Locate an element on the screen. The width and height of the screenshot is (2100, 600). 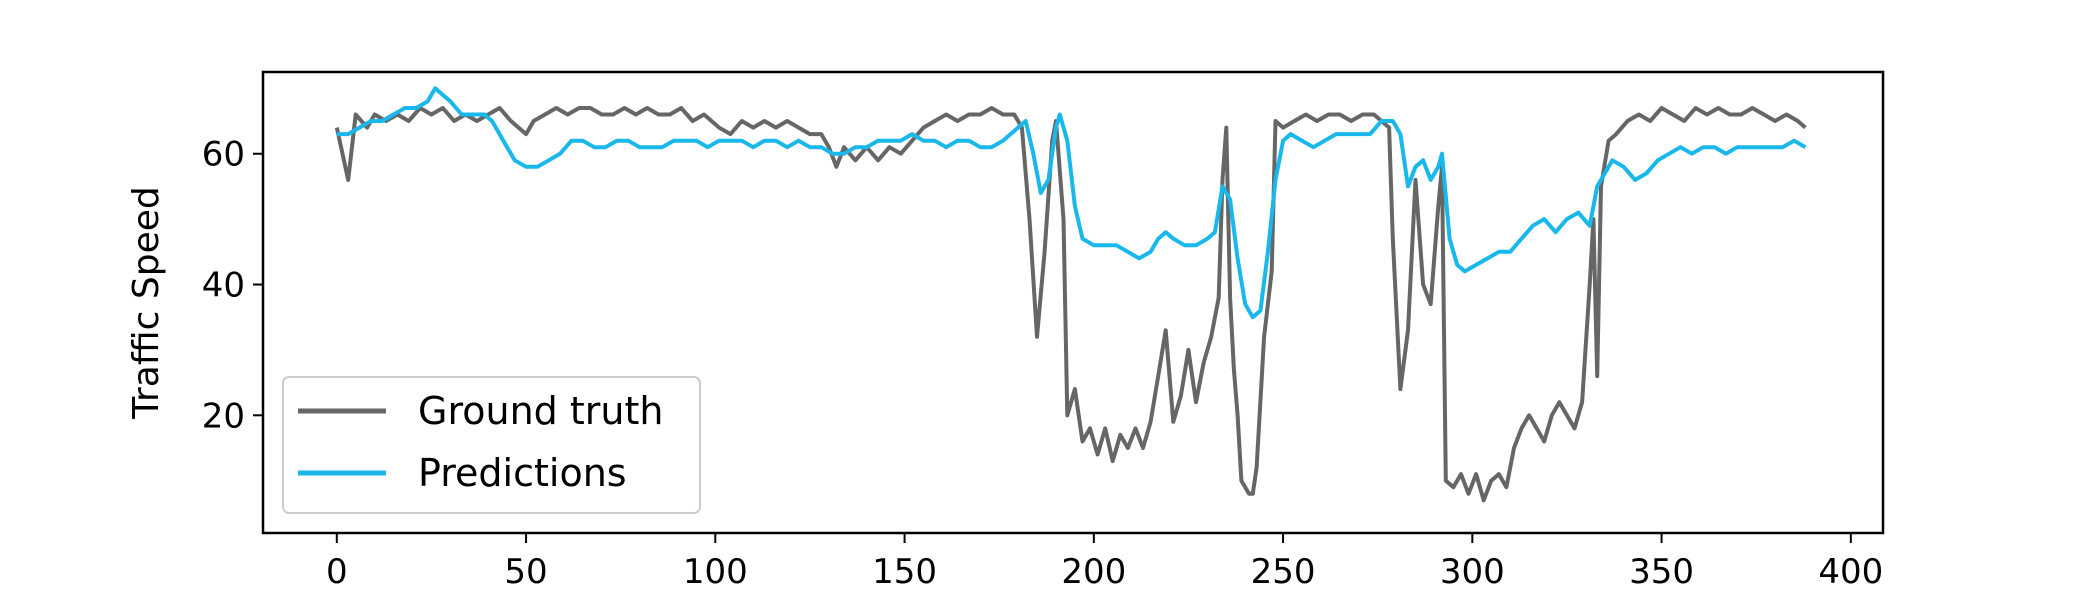
x-tick-label: 400 is located at coordinates (1850, 572).